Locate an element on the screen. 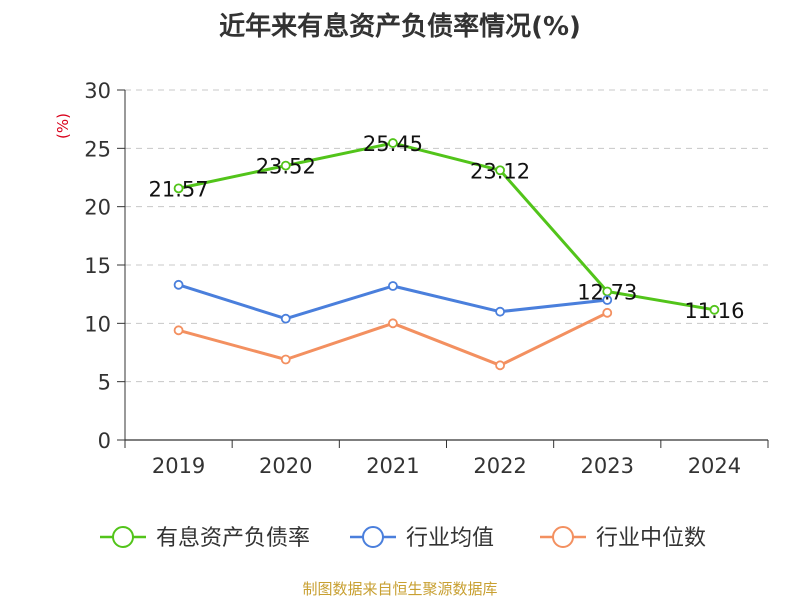 The width and height of the screenshot is (800, 600). y-tick-label: 30 is located at coordinates (97, 91).